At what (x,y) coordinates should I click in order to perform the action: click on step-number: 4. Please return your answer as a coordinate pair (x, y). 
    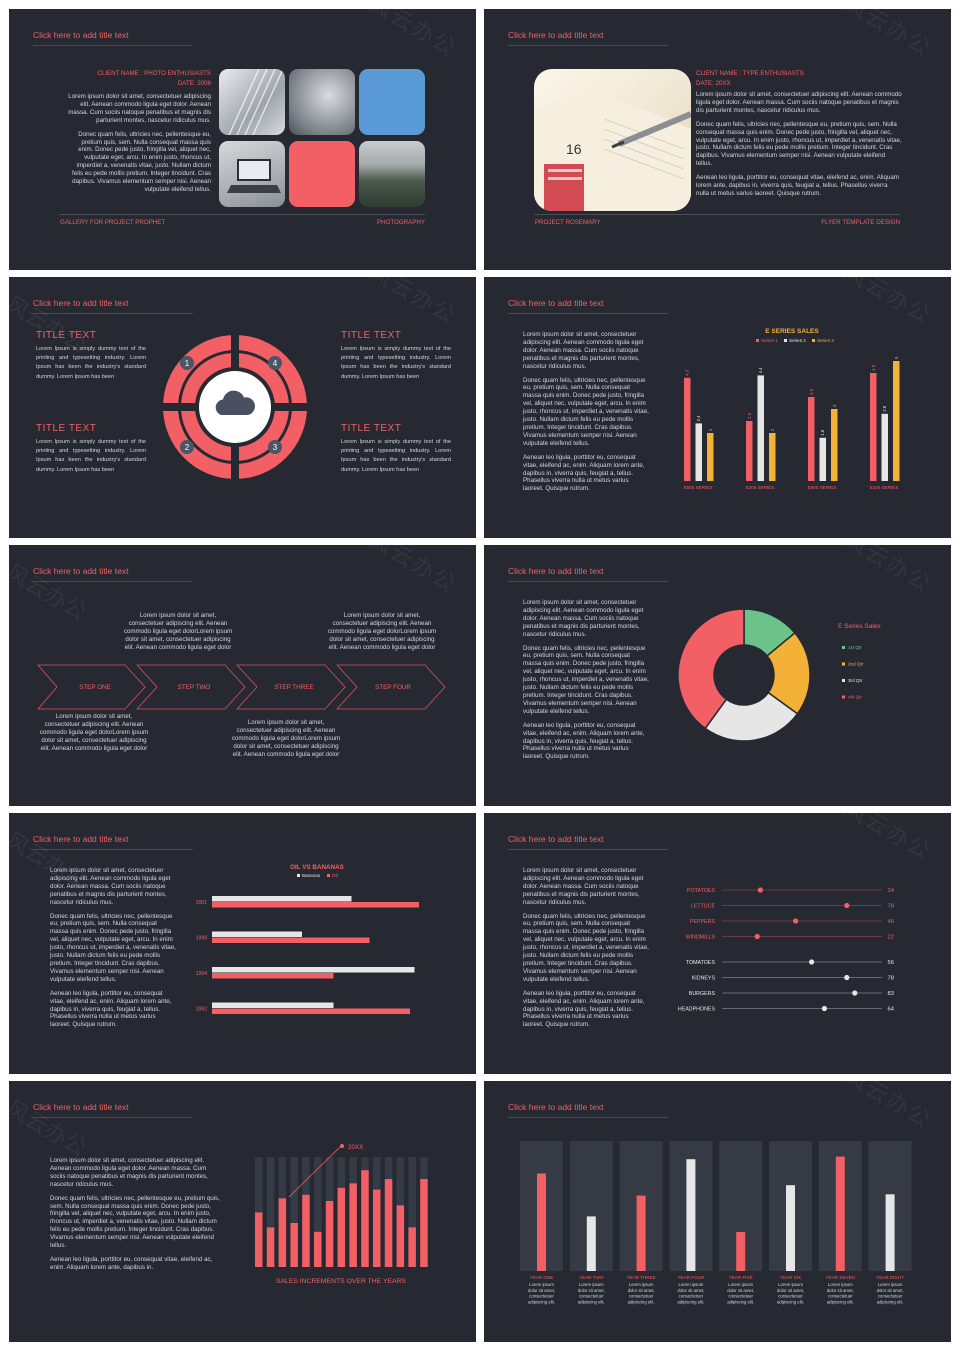
    Looking at the image, I should click on (275, 363).